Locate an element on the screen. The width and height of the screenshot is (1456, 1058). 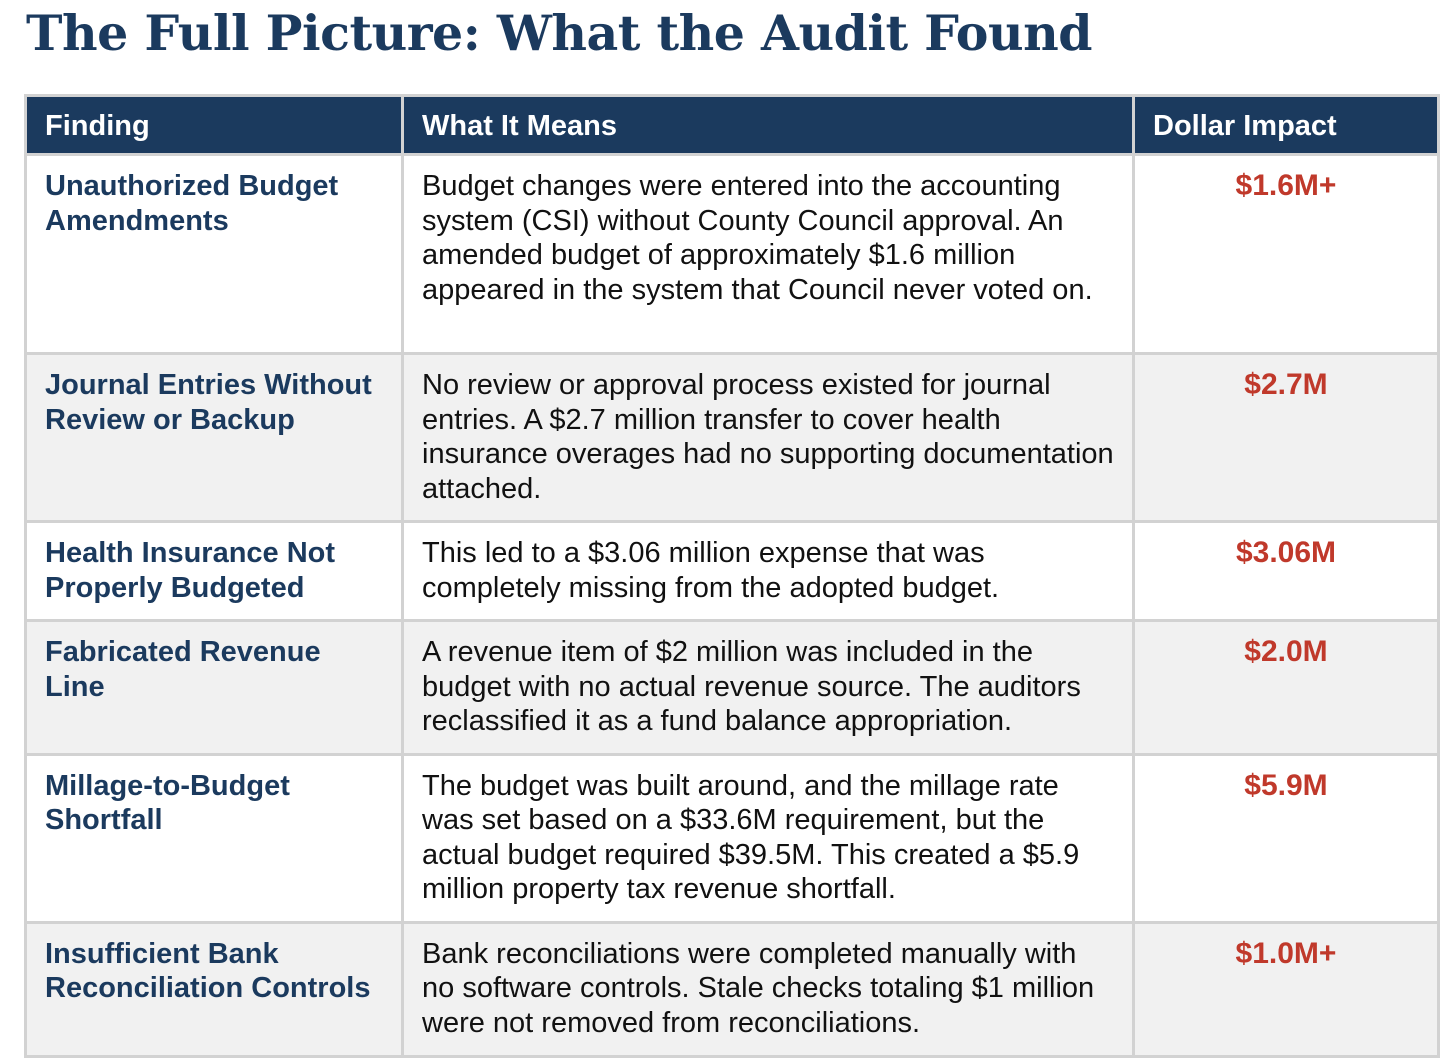
dollar-impact-cell: $1.6M+ is located at coordinates (1286, 254).